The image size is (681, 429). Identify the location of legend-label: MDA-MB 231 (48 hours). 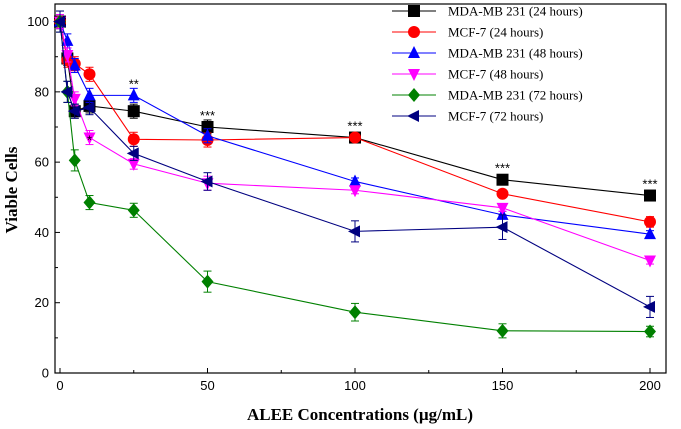
(515, 53).